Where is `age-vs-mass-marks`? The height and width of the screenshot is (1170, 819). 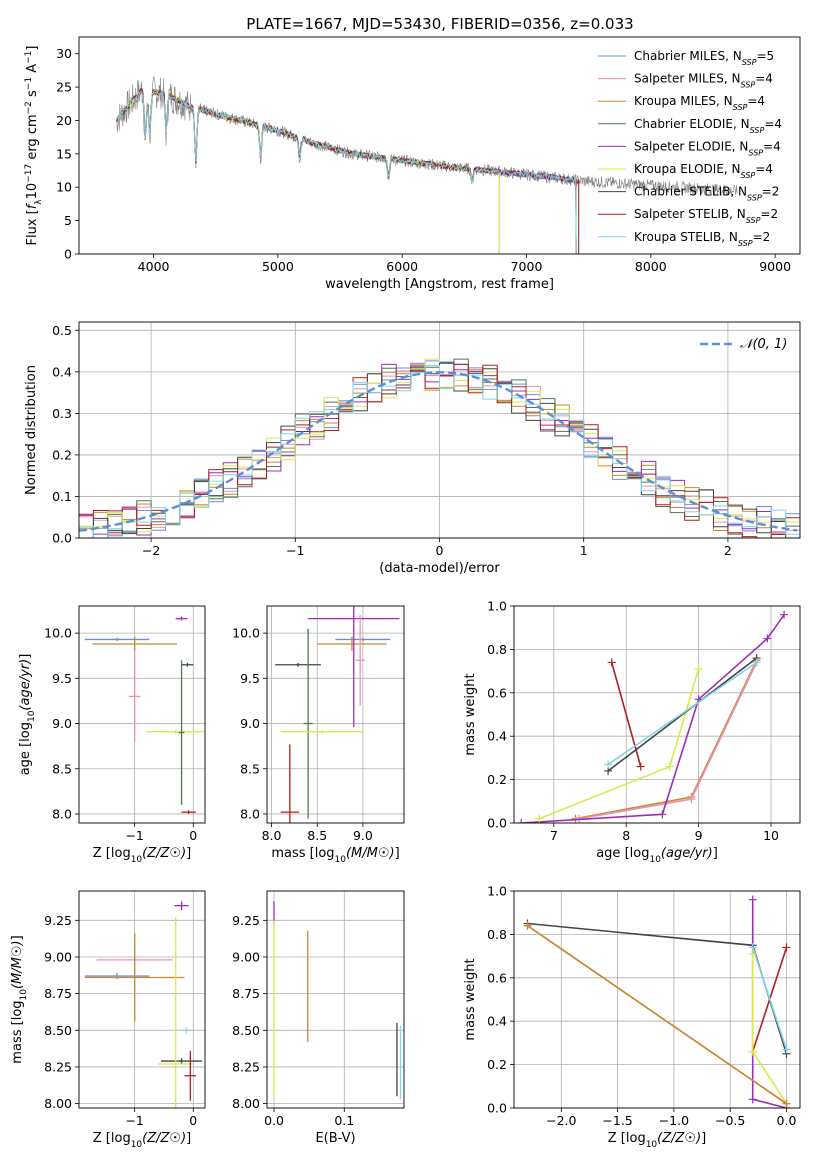
age-vs-mass-marks is located at coordinates (337, 714).